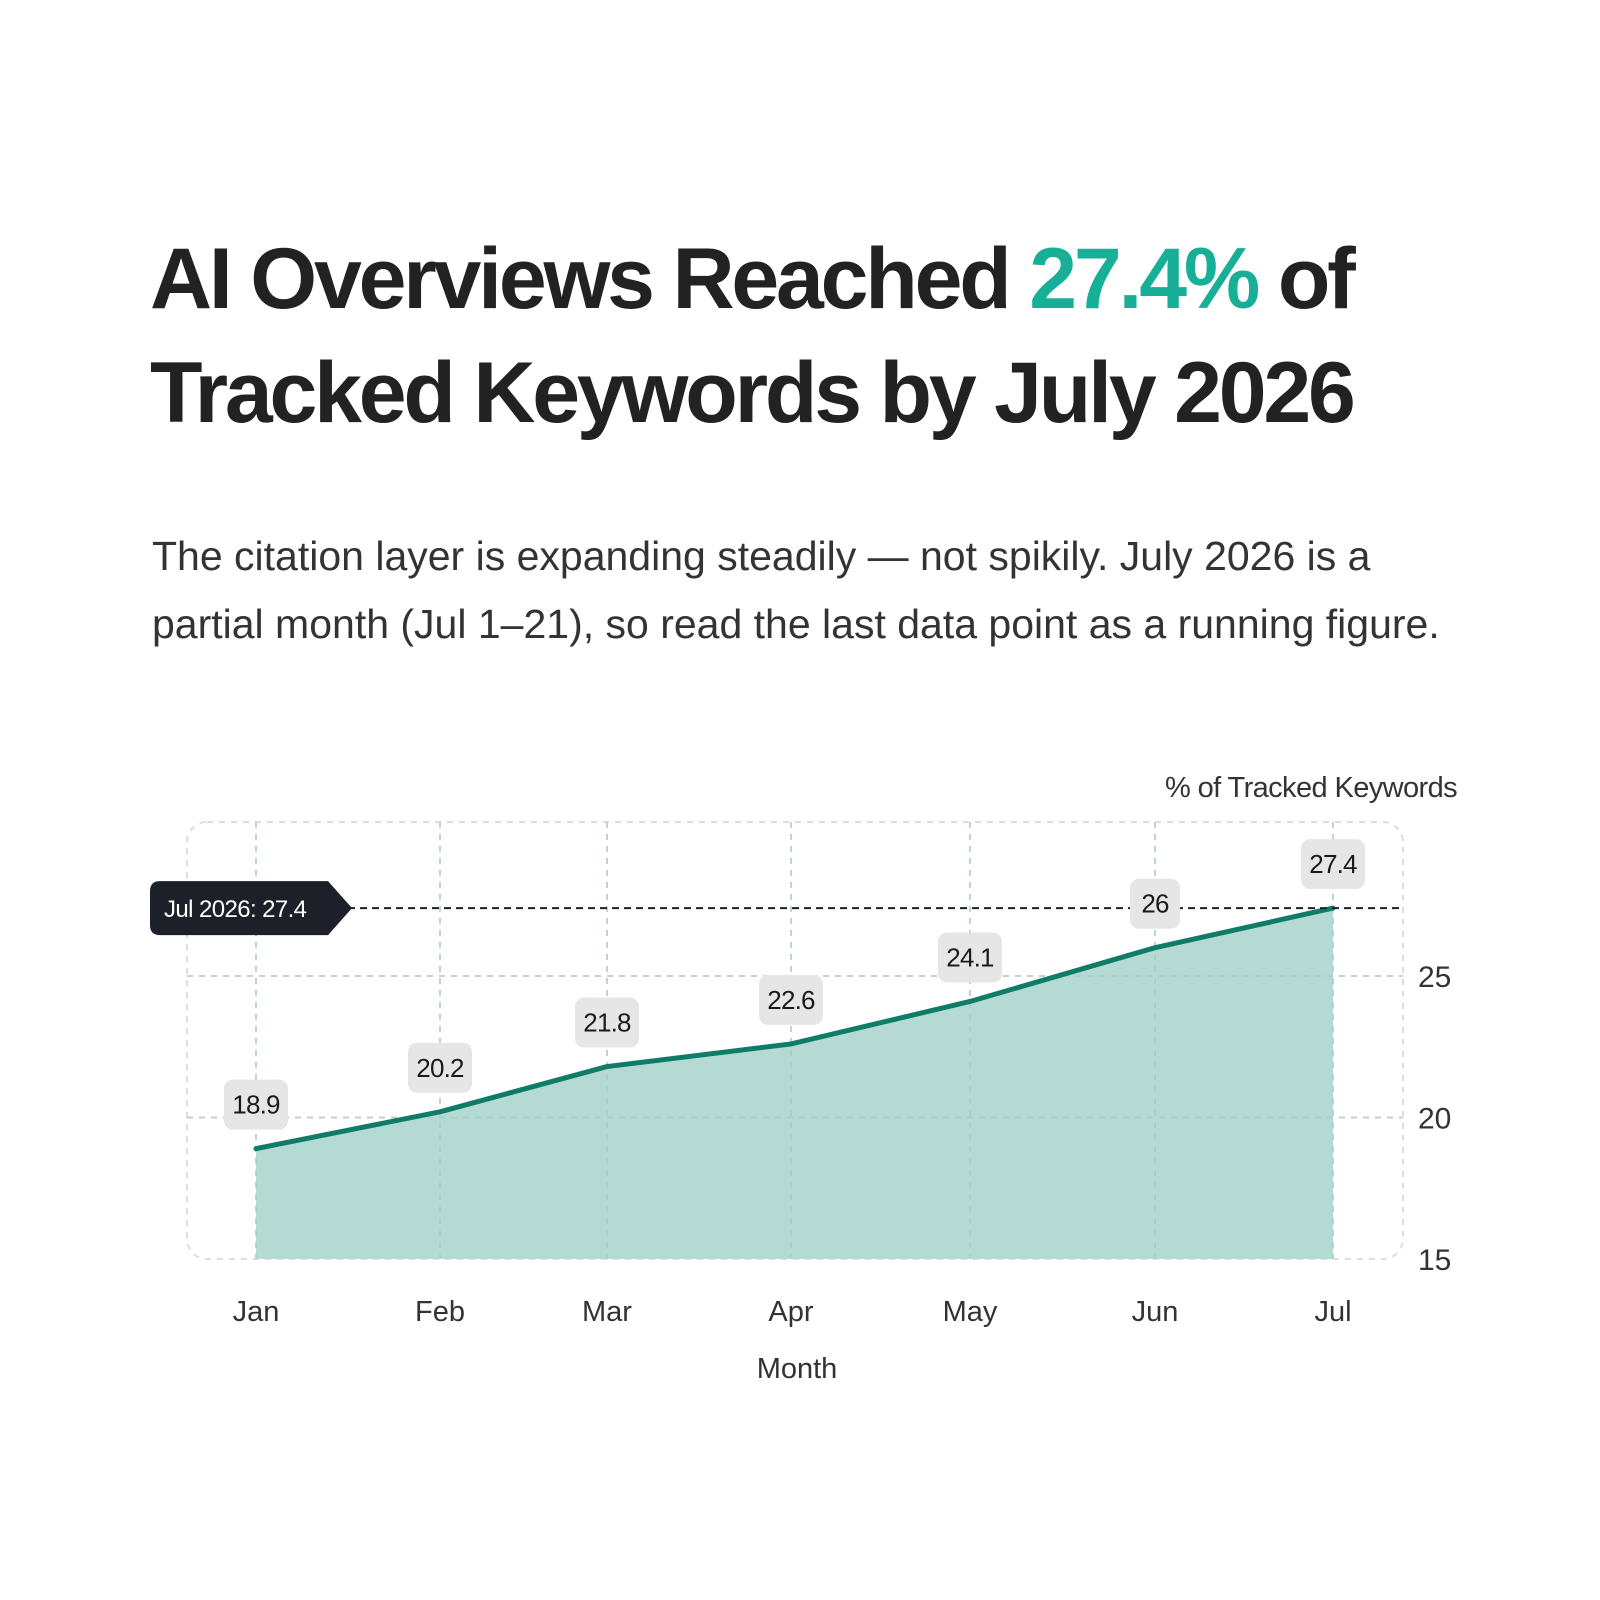 This screenshot has width=1600, height=1600. What do you see at coordinates (753, 336) in the screenshot?
I see `title-text-end: of Tracked Keywords by July 2026` at bounding box center [753, 336].